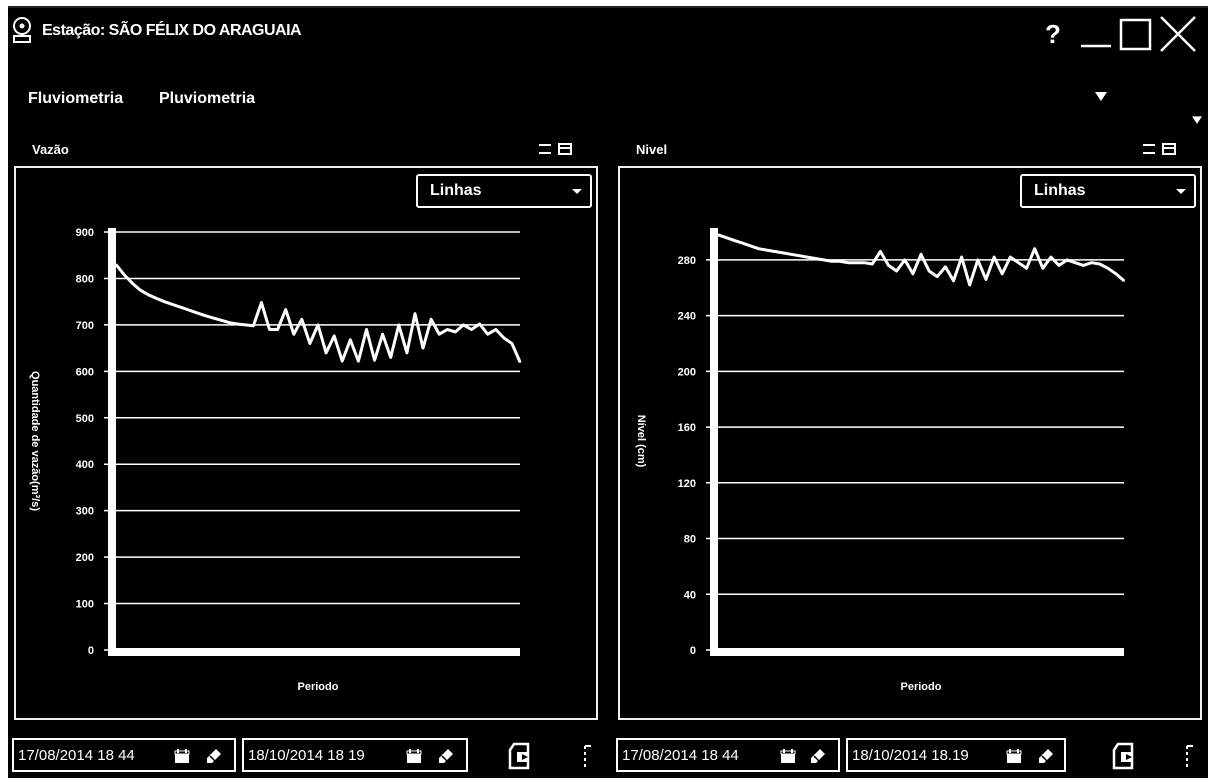  I want to click on maximize-icon, so click(1135, 34).